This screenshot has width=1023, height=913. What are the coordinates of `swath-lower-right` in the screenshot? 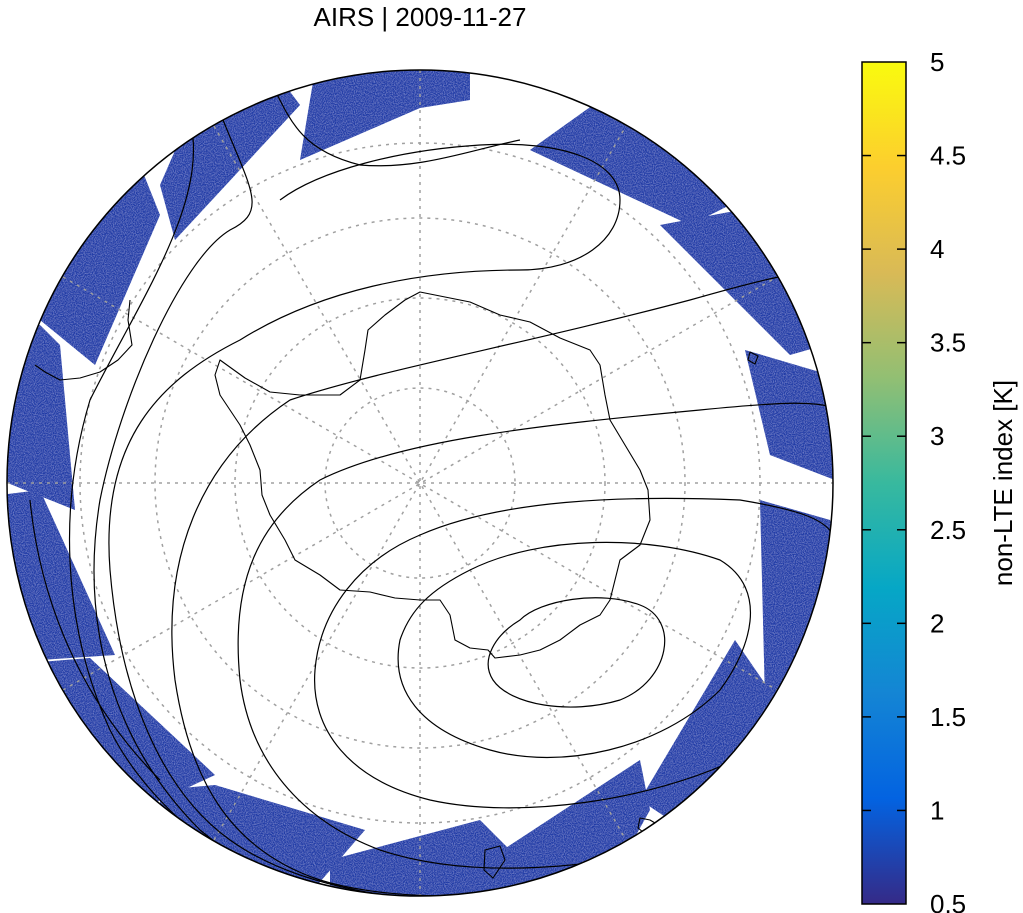 It's located at (715, 740).